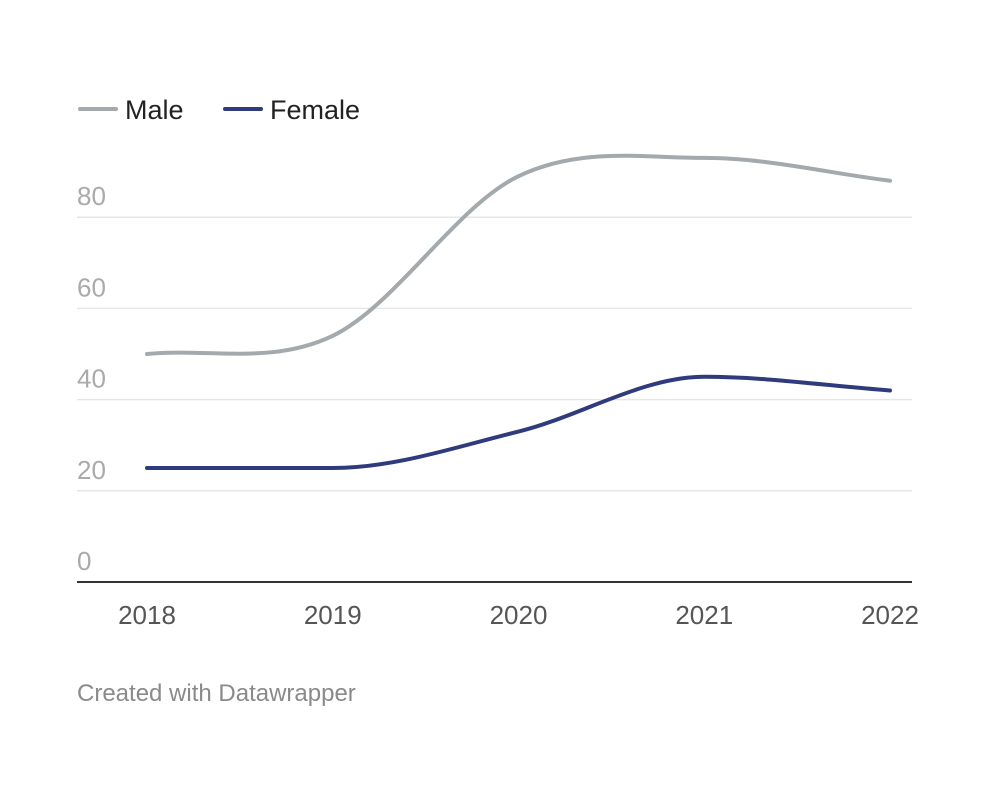 This screenshot has height=800, width=1000. What do you see at coordinates (704, 615) in the screenshot?
I see `x-tick-label: 2021` at bounding box center [704, 615].